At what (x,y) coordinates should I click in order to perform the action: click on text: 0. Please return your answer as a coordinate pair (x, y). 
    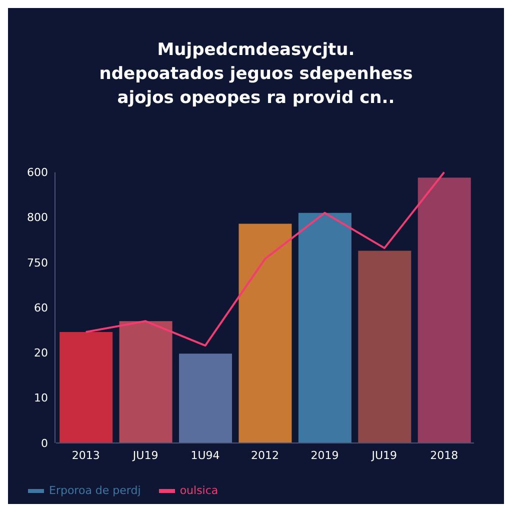
    Looking at the image, I should click on (44, 443).